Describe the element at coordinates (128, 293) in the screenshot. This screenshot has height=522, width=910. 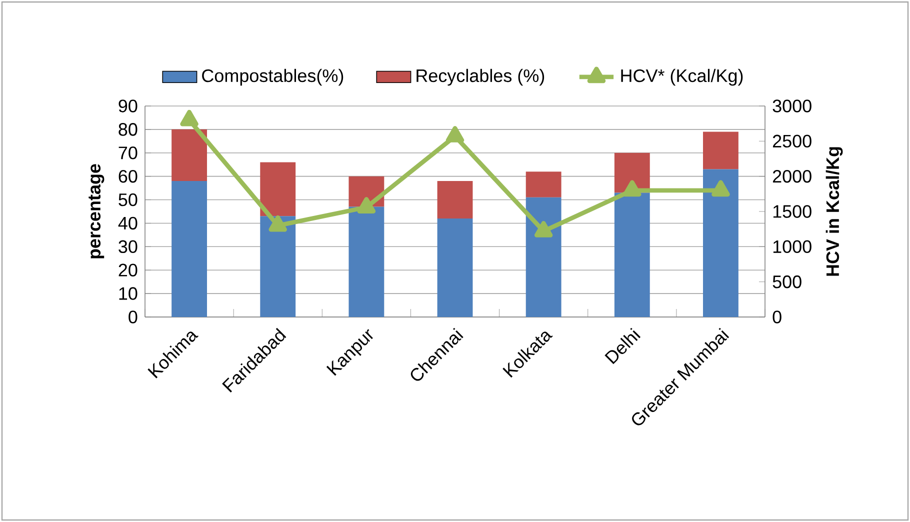
I see `y-tick-label: 10` at that location.